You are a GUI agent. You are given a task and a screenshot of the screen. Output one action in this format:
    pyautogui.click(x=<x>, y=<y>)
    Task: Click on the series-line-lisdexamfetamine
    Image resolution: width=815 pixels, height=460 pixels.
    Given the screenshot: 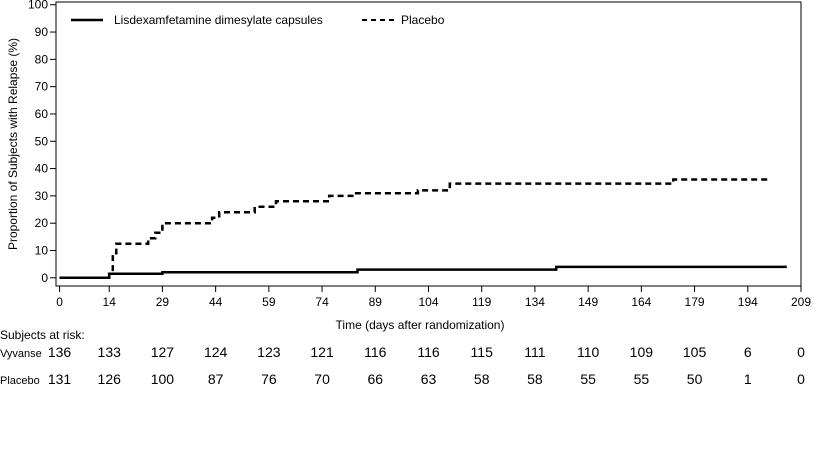 What is the action you would take?
    pyautogui.click(x=423, y=272)
    